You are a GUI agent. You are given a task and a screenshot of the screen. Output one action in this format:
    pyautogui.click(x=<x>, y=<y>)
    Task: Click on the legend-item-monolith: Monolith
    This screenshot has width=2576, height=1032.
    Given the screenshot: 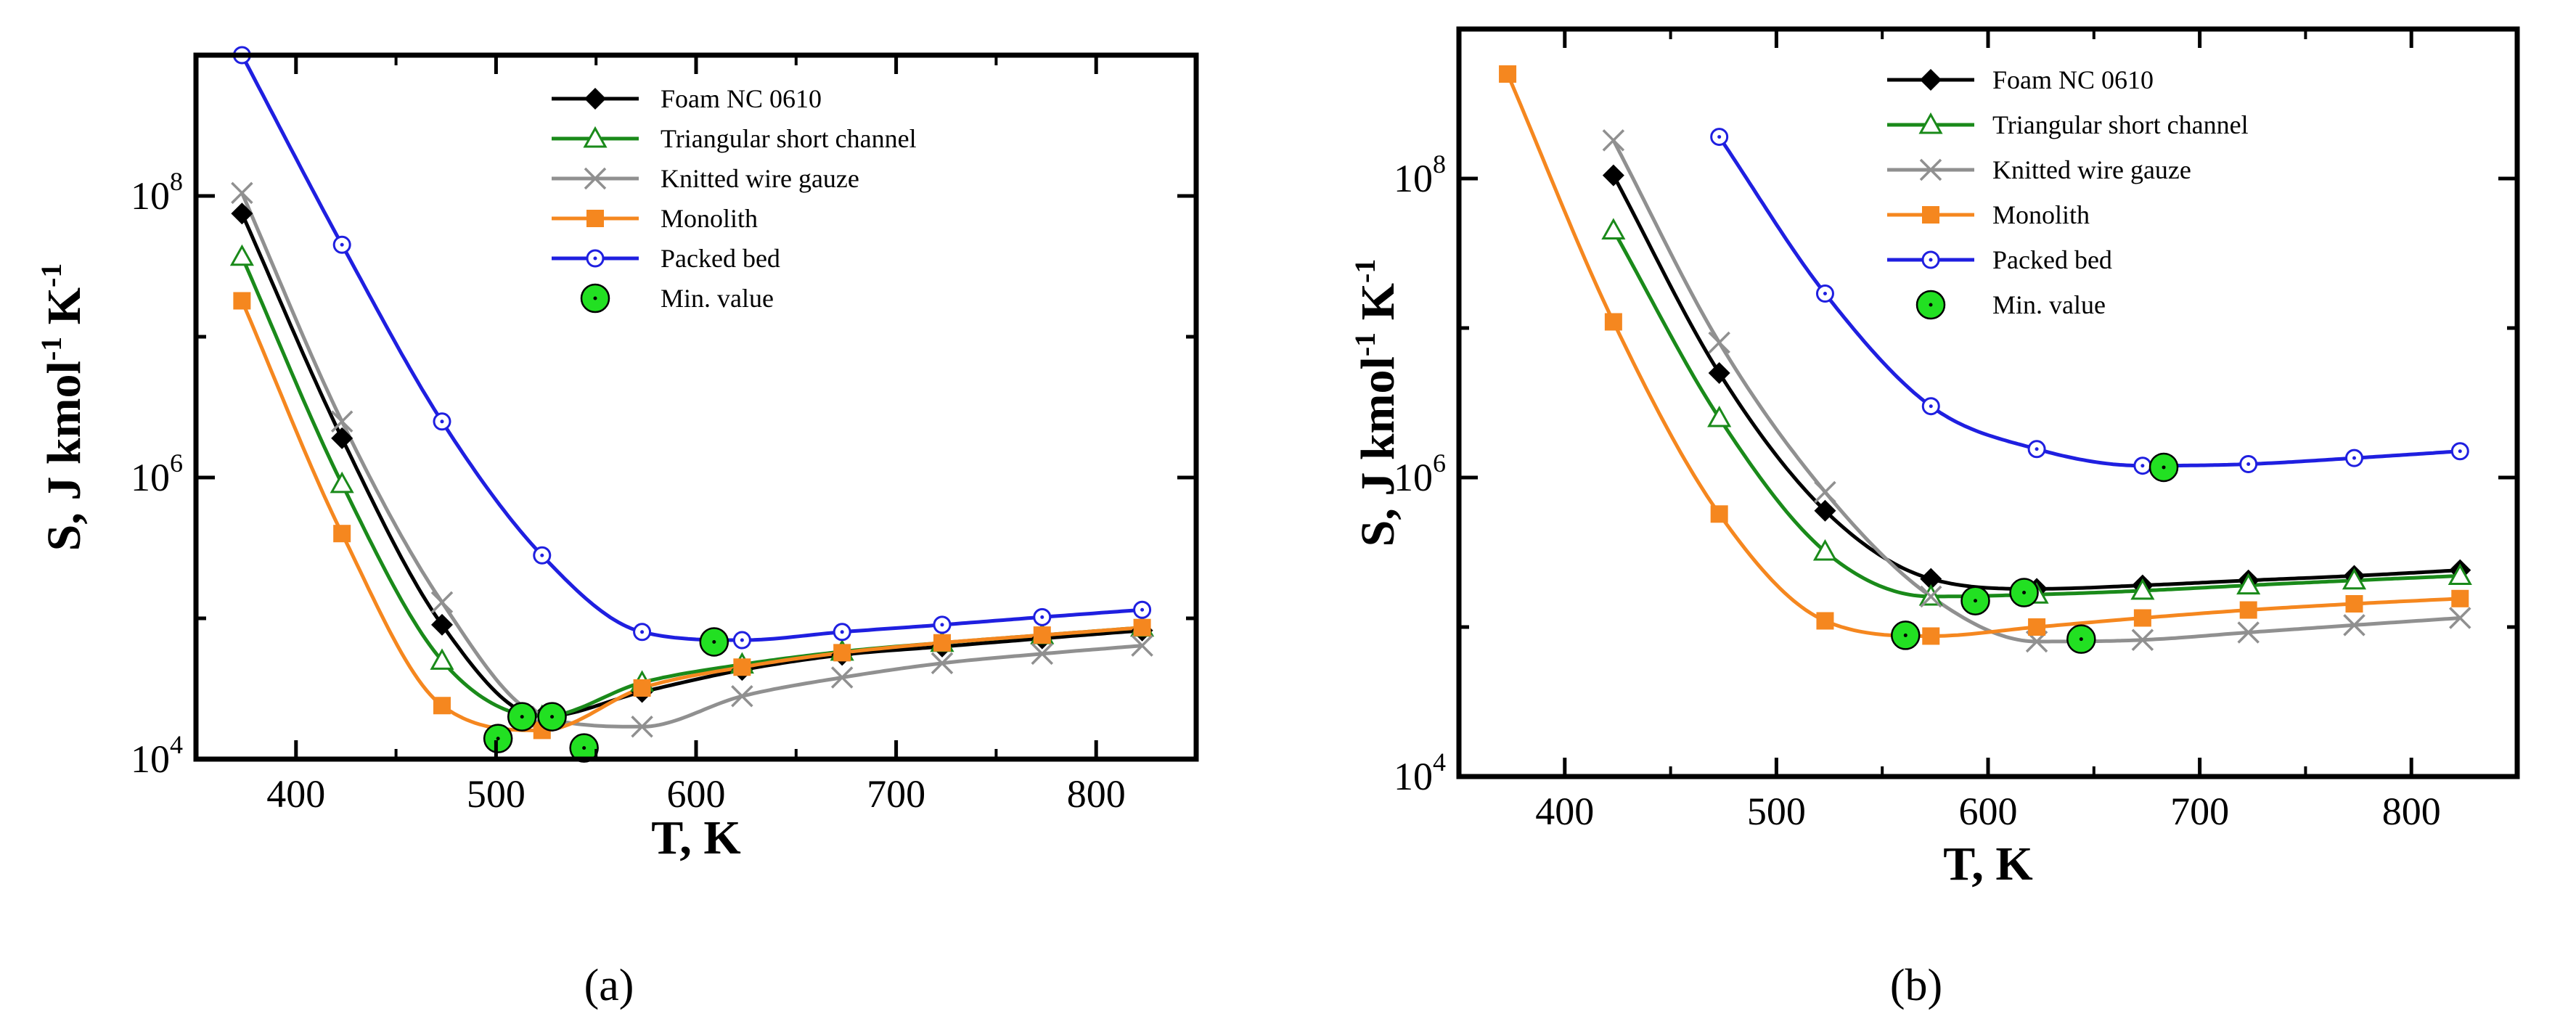 What is the action you would take?
    pyautogui.click(x=655, y=219)
    